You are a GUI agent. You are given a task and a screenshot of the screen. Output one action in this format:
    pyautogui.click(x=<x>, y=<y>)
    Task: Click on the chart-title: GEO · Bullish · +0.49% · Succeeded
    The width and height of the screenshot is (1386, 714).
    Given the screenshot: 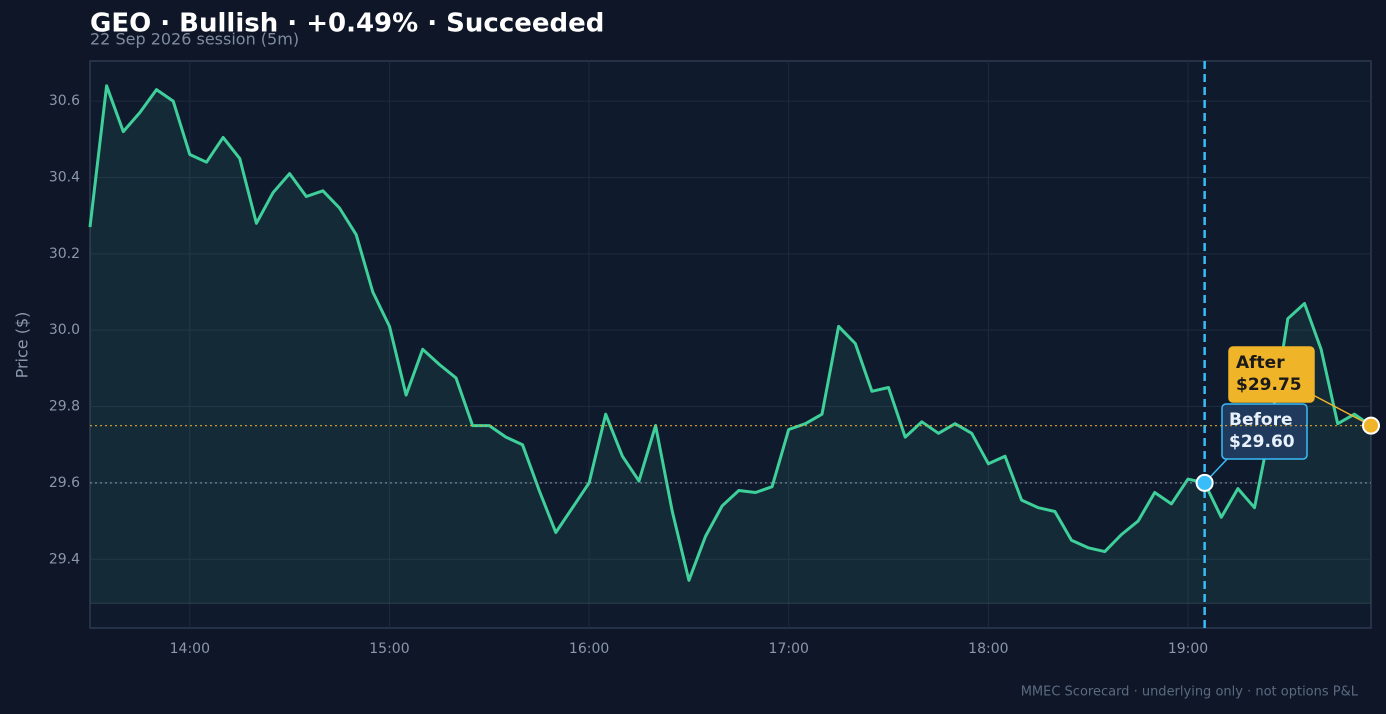 What is the action you would take?
    pyautogui.click(x=347, y=24)
    